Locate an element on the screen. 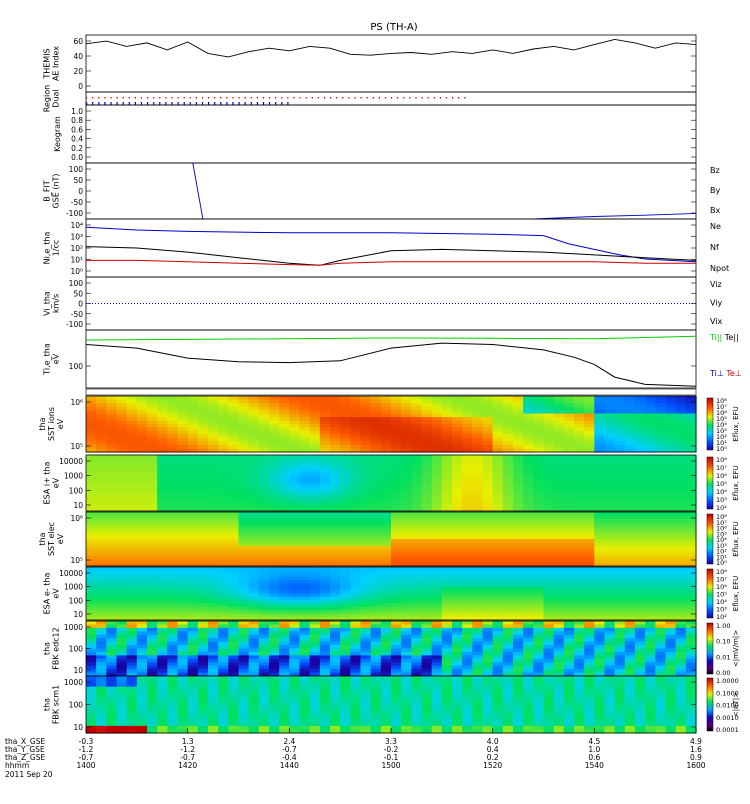  legend-ti-perp: Ti⊥ is located at coordinates (717, 373).